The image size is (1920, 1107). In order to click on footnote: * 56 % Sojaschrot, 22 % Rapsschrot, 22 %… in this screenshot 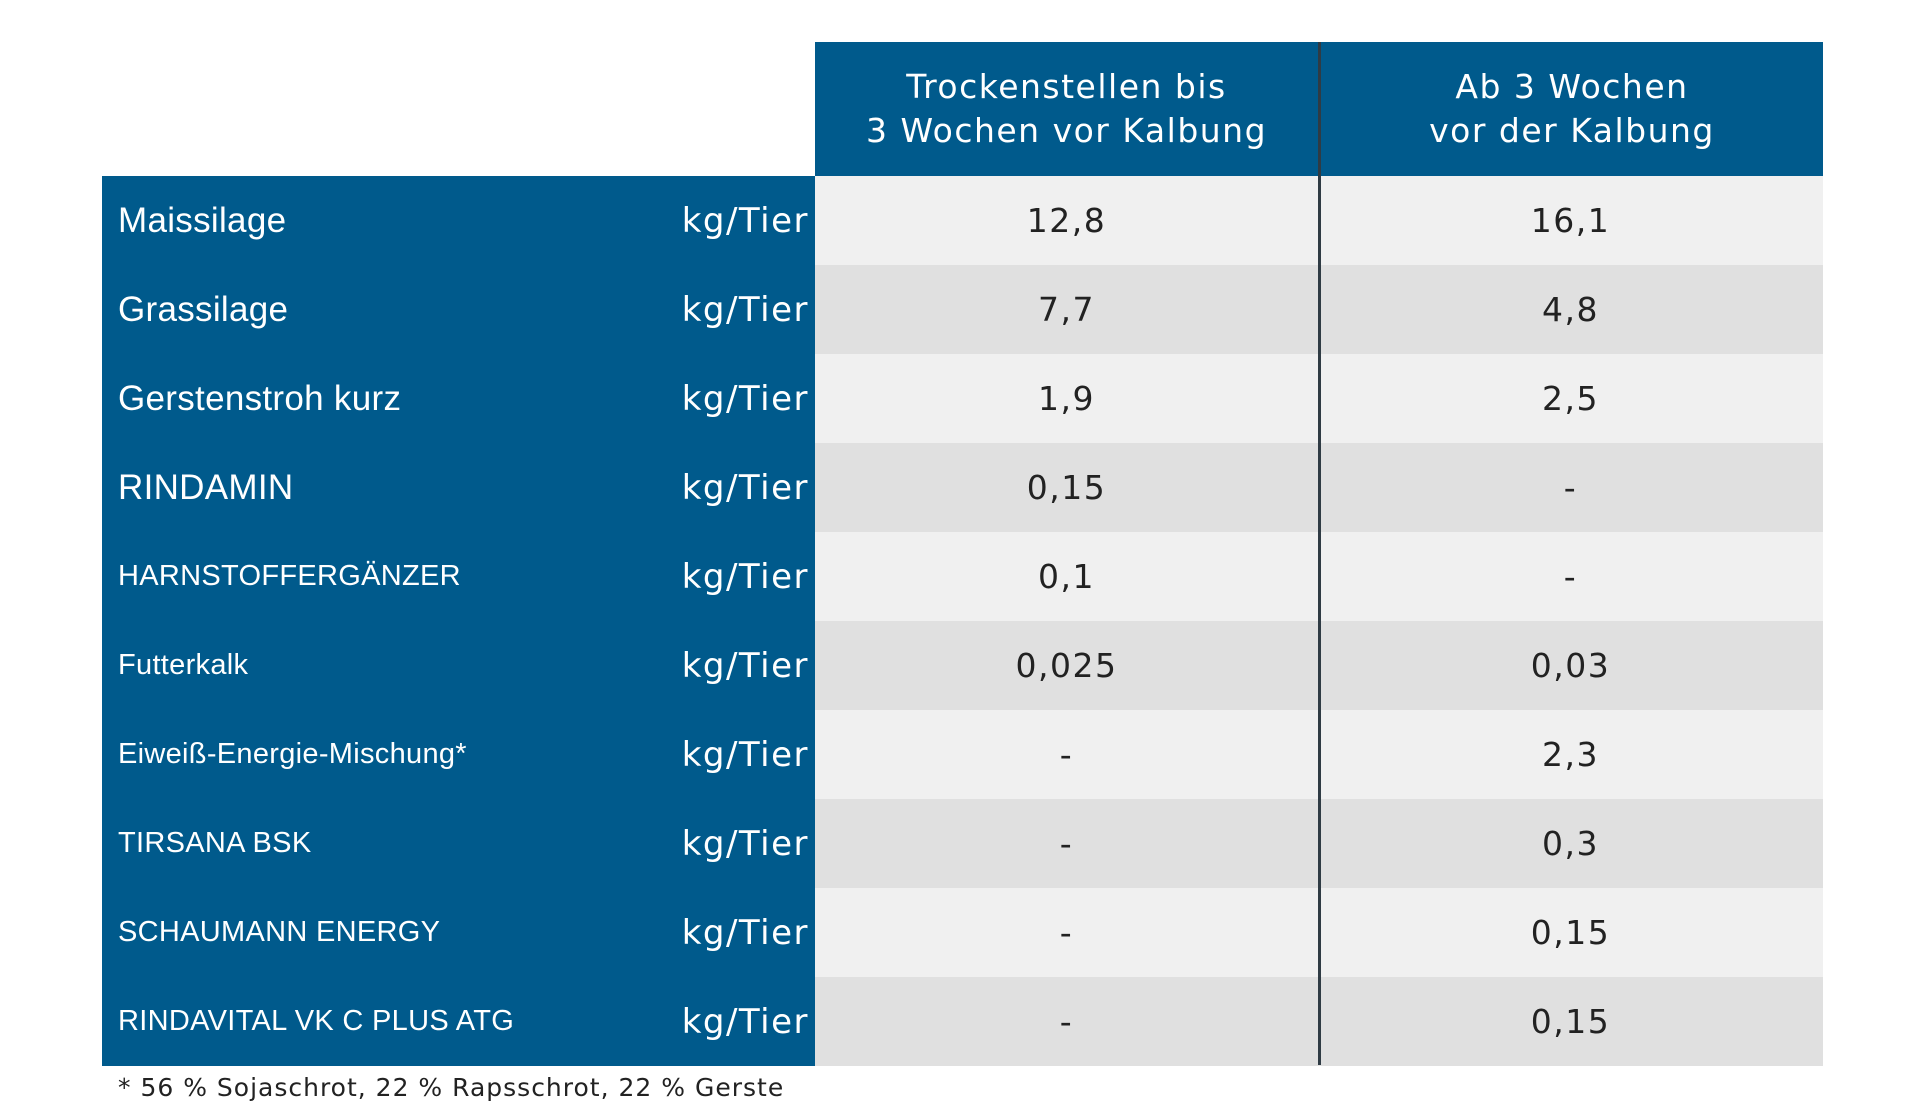, I will do `click(451, 1087)`.